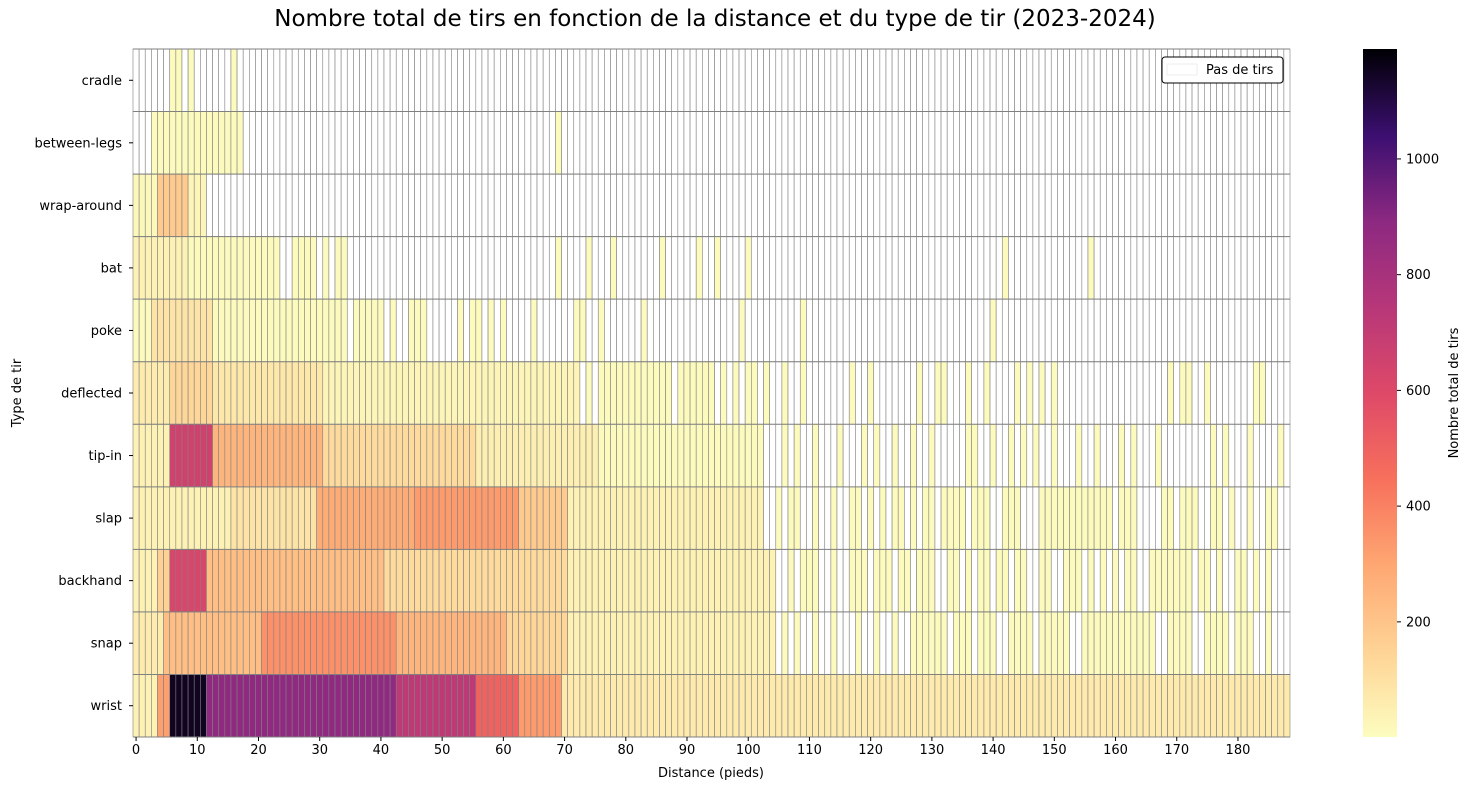 This screenshot has width=1472, height=790. Describe the element at coordinates (1054, 750) in the screenshot. I see `x-tick-label: 150` at that location.